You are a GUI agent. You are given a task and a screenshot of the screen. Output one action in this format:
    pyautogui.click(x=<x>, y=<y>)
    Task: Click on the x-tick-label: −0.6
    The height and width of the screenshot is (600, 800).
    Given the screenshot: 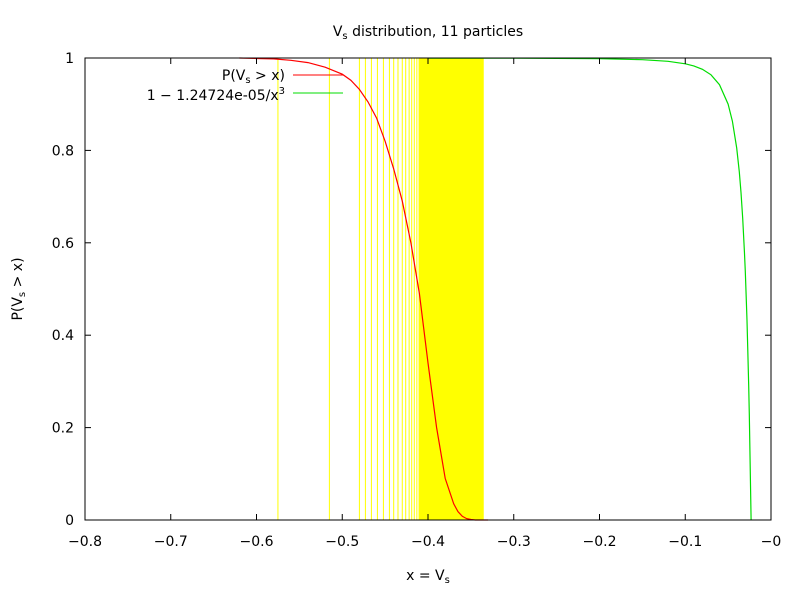 What is the action you would take?
    pyautogui.click(x=257, y=542)
    